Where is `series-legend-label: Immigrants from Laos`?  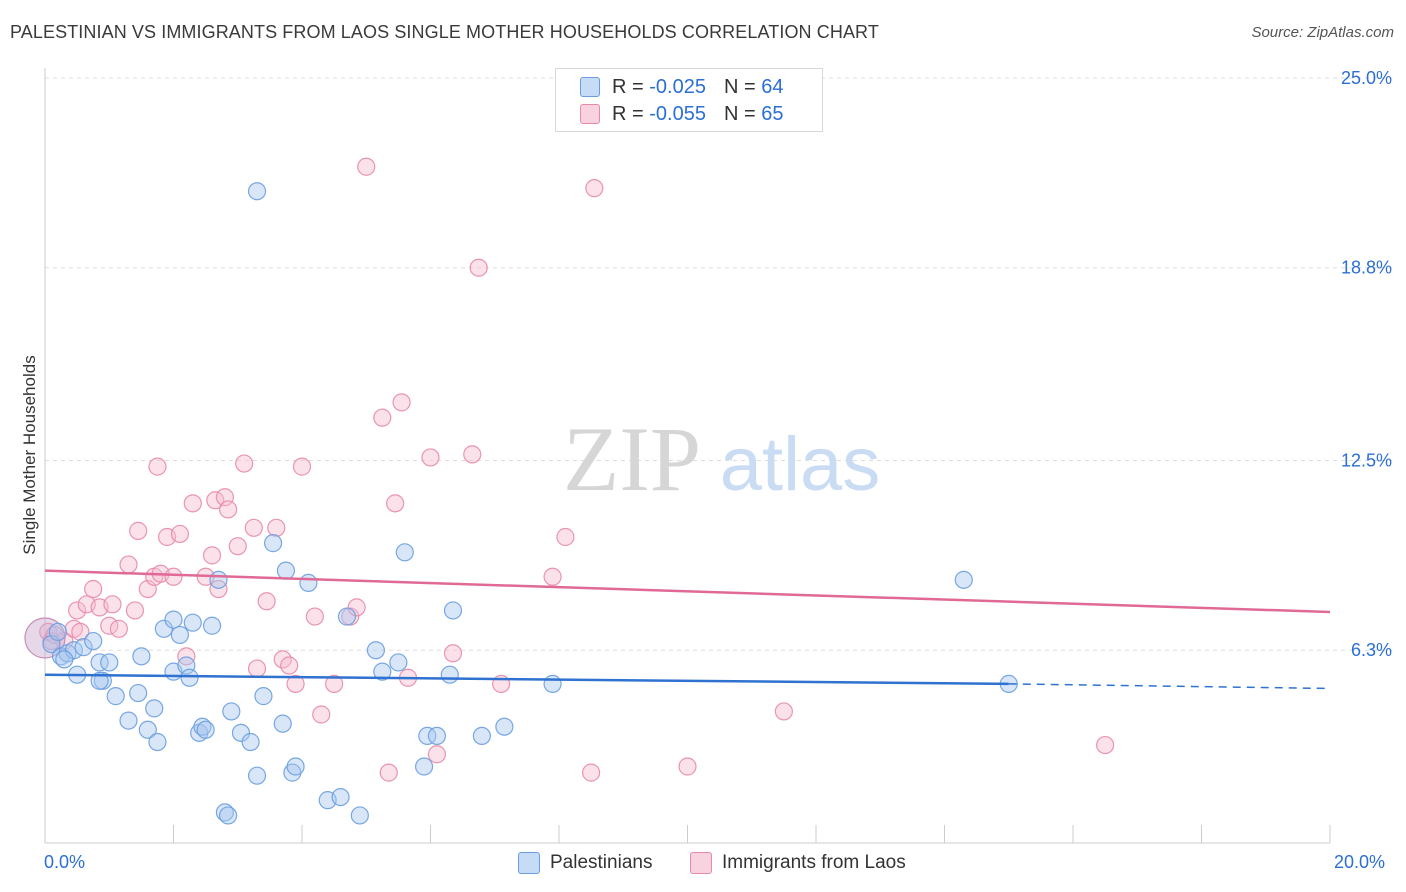 series-legend-label: Immigrants from Laos is located at coordinates (814, 862).